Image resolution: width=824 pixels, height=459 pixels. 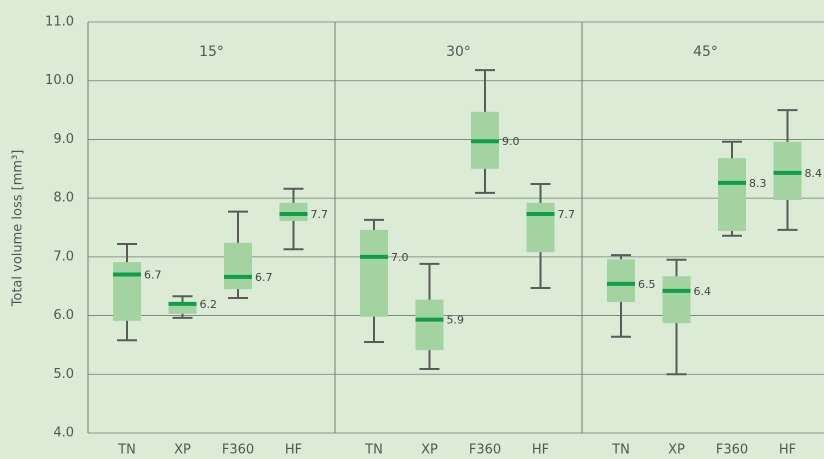 What do you see at coordinates (63, 315) in the screenshot?
I see `y-tick-label: 6.0` at bounding box center [63, 315].